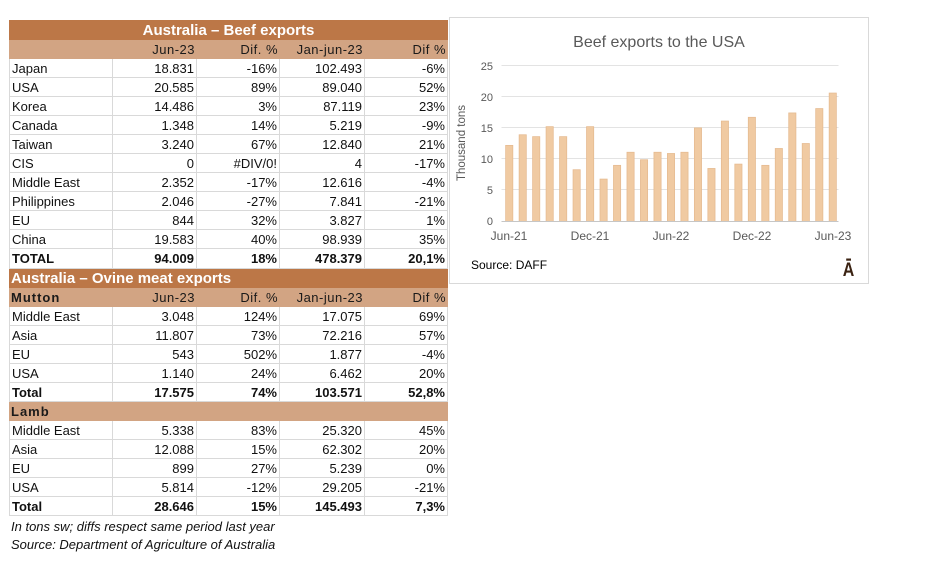 The height and width of the screenshot is (578, 928). What do you see at coordinates (659, 42) in the screenshot?
I see `svg-text: Beef exports to the USA` at bounding box center [659, 42].